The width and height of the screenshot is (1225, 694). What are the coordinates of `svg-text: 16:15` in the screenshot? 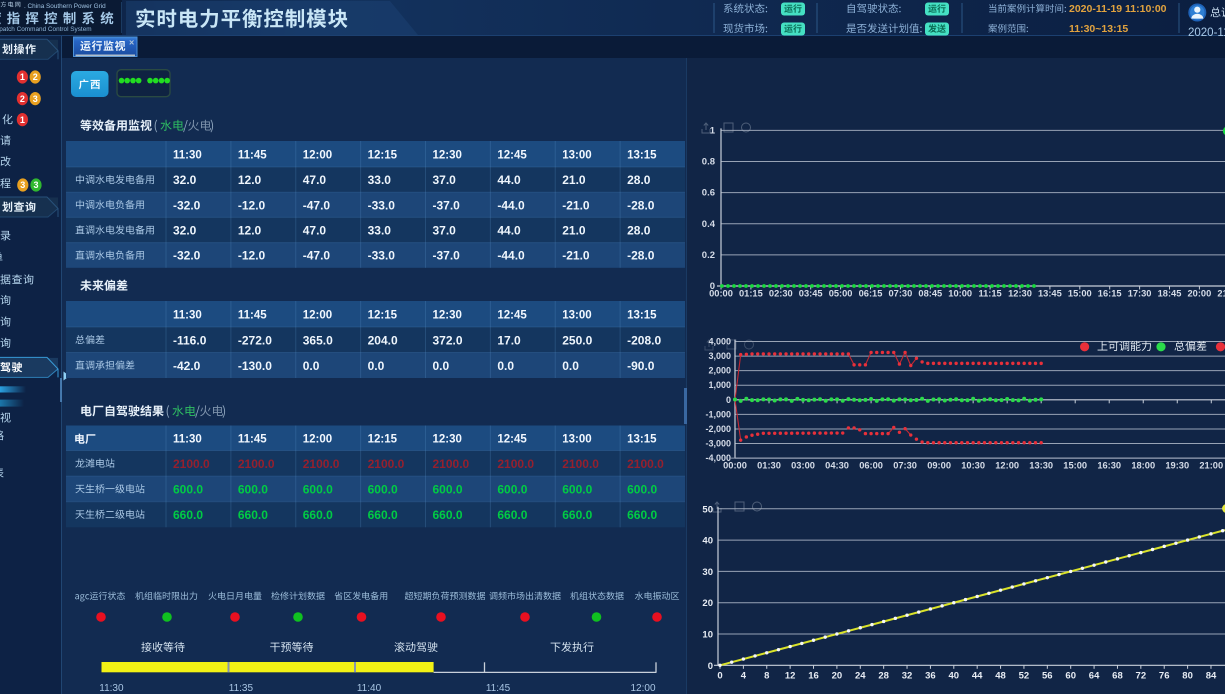 It's located at (1110, 294).